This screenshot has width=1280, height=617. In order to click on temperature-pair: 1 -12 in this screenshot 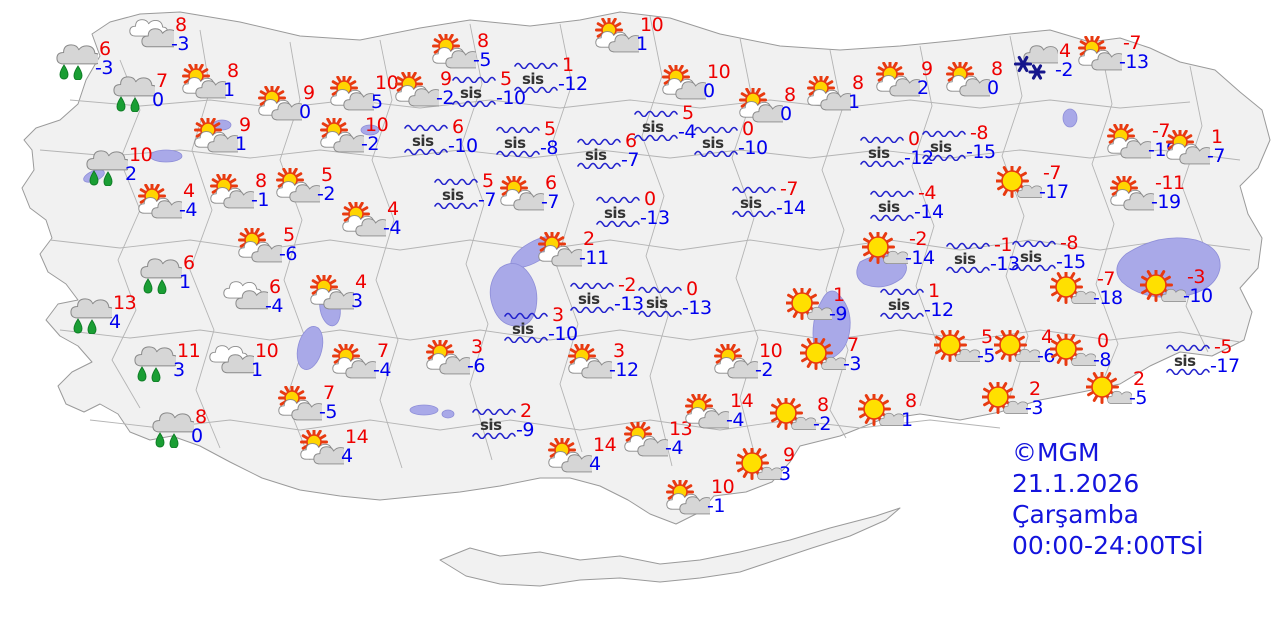, I will do `click(579, 76)`.